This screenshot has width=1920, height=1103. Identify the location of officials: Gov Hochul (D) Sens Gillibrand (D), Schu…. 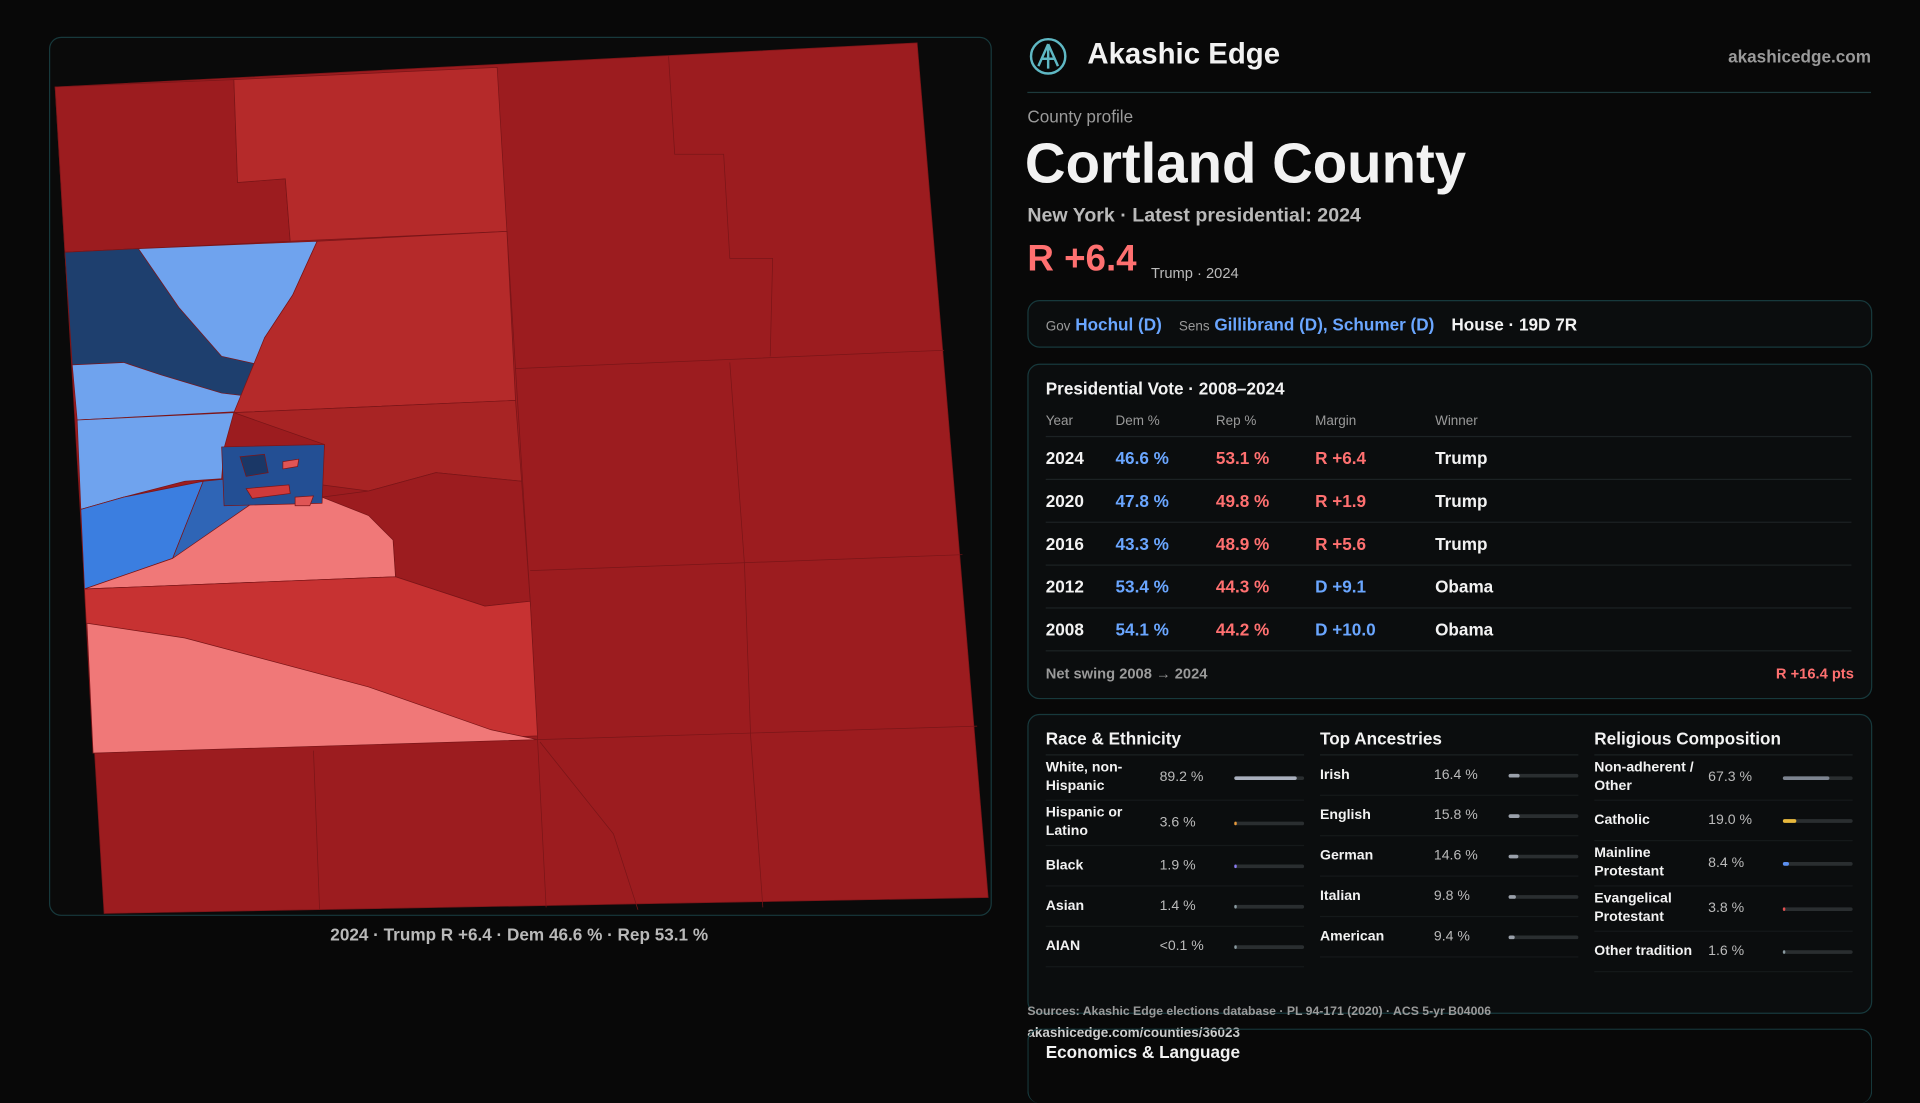
(1450, 324).